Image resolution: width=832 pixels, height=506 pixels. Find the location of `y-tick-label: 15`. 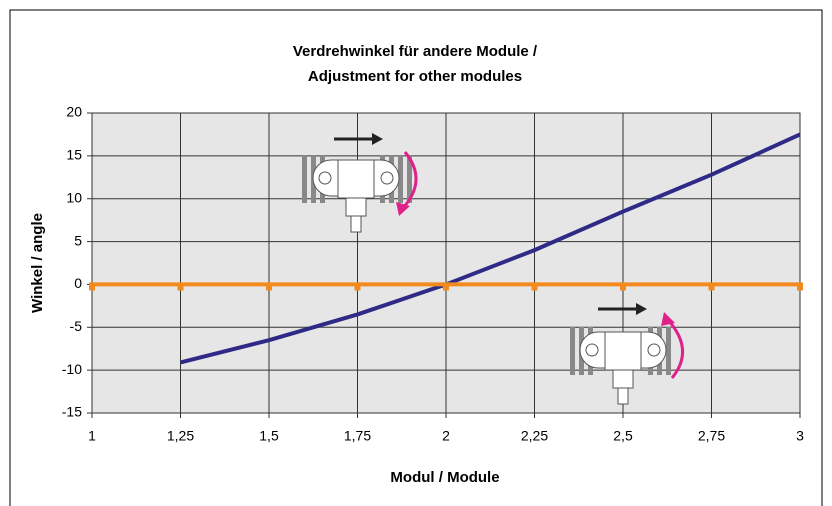

y-tick-label: 15 is located at coordinates (74, 155).